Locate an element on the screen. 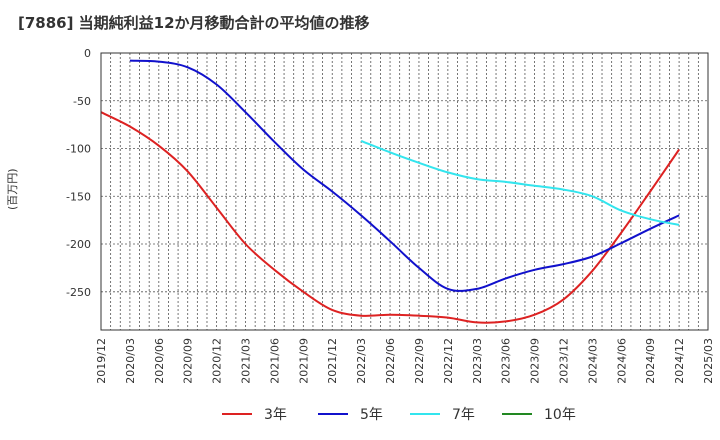 This screenshot has height=440, width=720. x-tick-label: 2023/12 is located at coordinates (563, 361).